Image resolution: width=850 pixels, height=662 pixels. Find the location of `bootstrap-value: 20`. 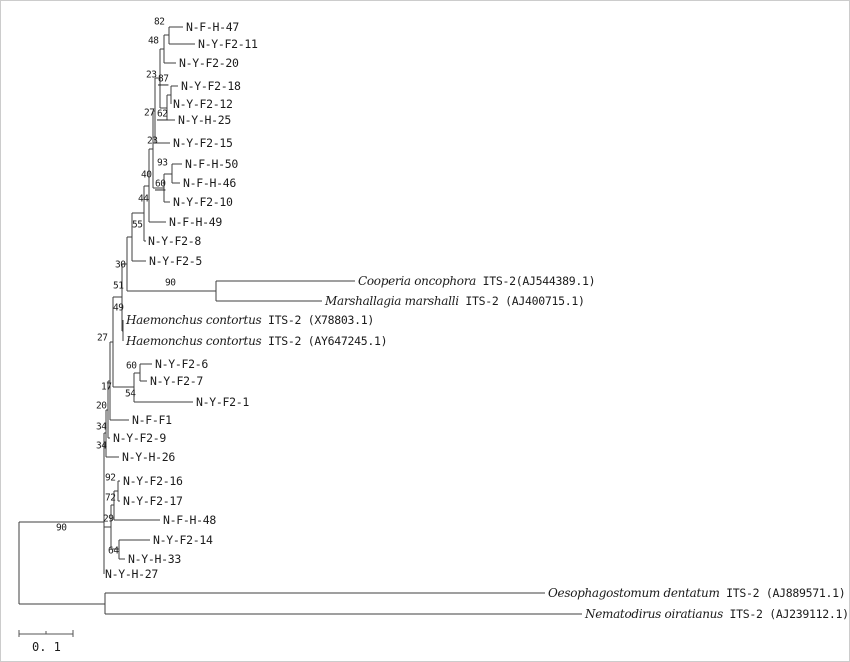

bootstrap-value: 20 is located at coordinates (101, 406).